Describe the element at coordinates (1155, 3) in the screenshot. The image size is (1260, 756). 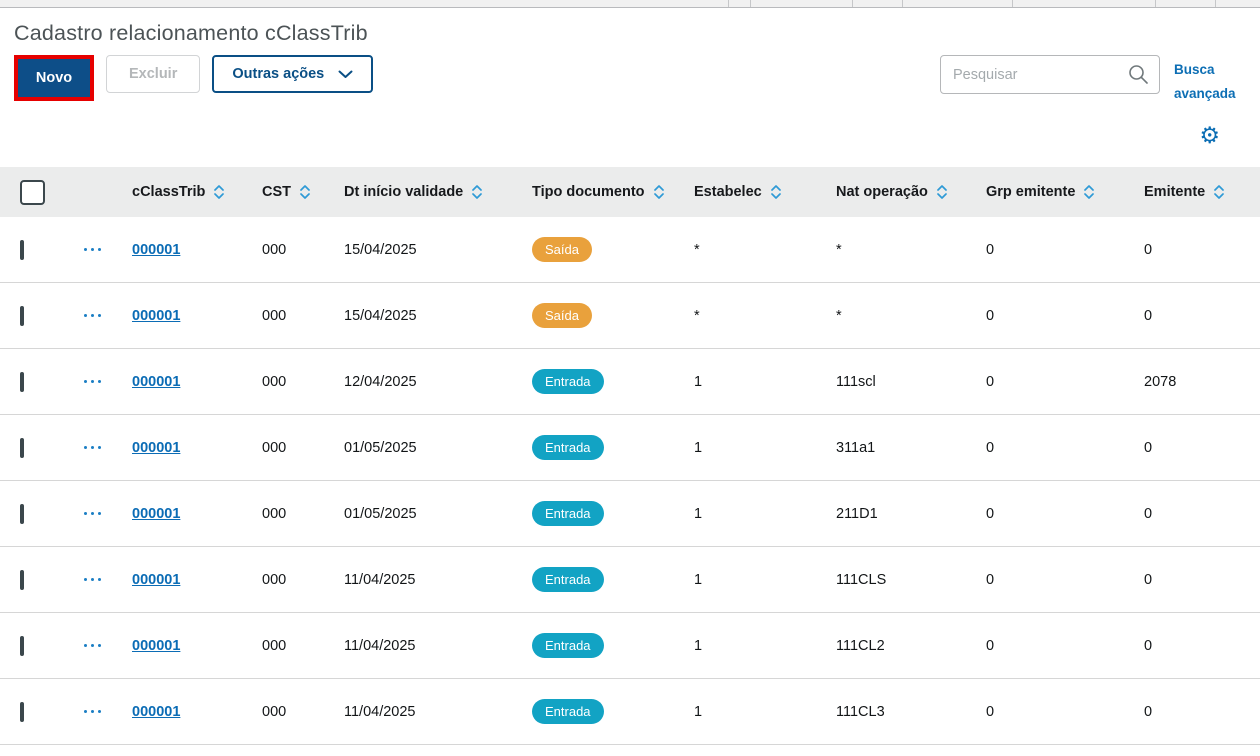
I see `top-bar-divider` at that location.